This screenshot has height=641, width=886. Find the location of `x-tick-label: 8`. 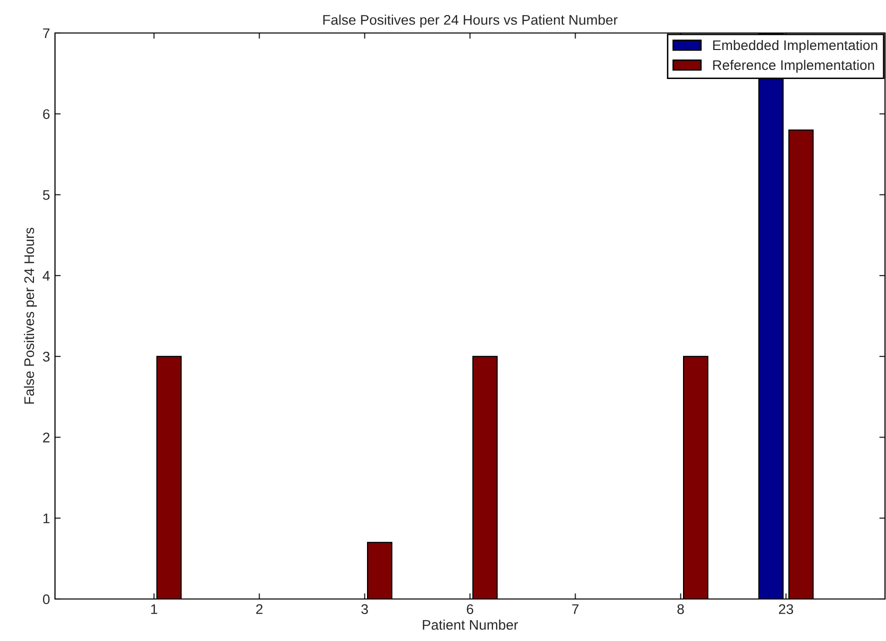

x-tick-label: 8 is located at coordinates (680, 609).